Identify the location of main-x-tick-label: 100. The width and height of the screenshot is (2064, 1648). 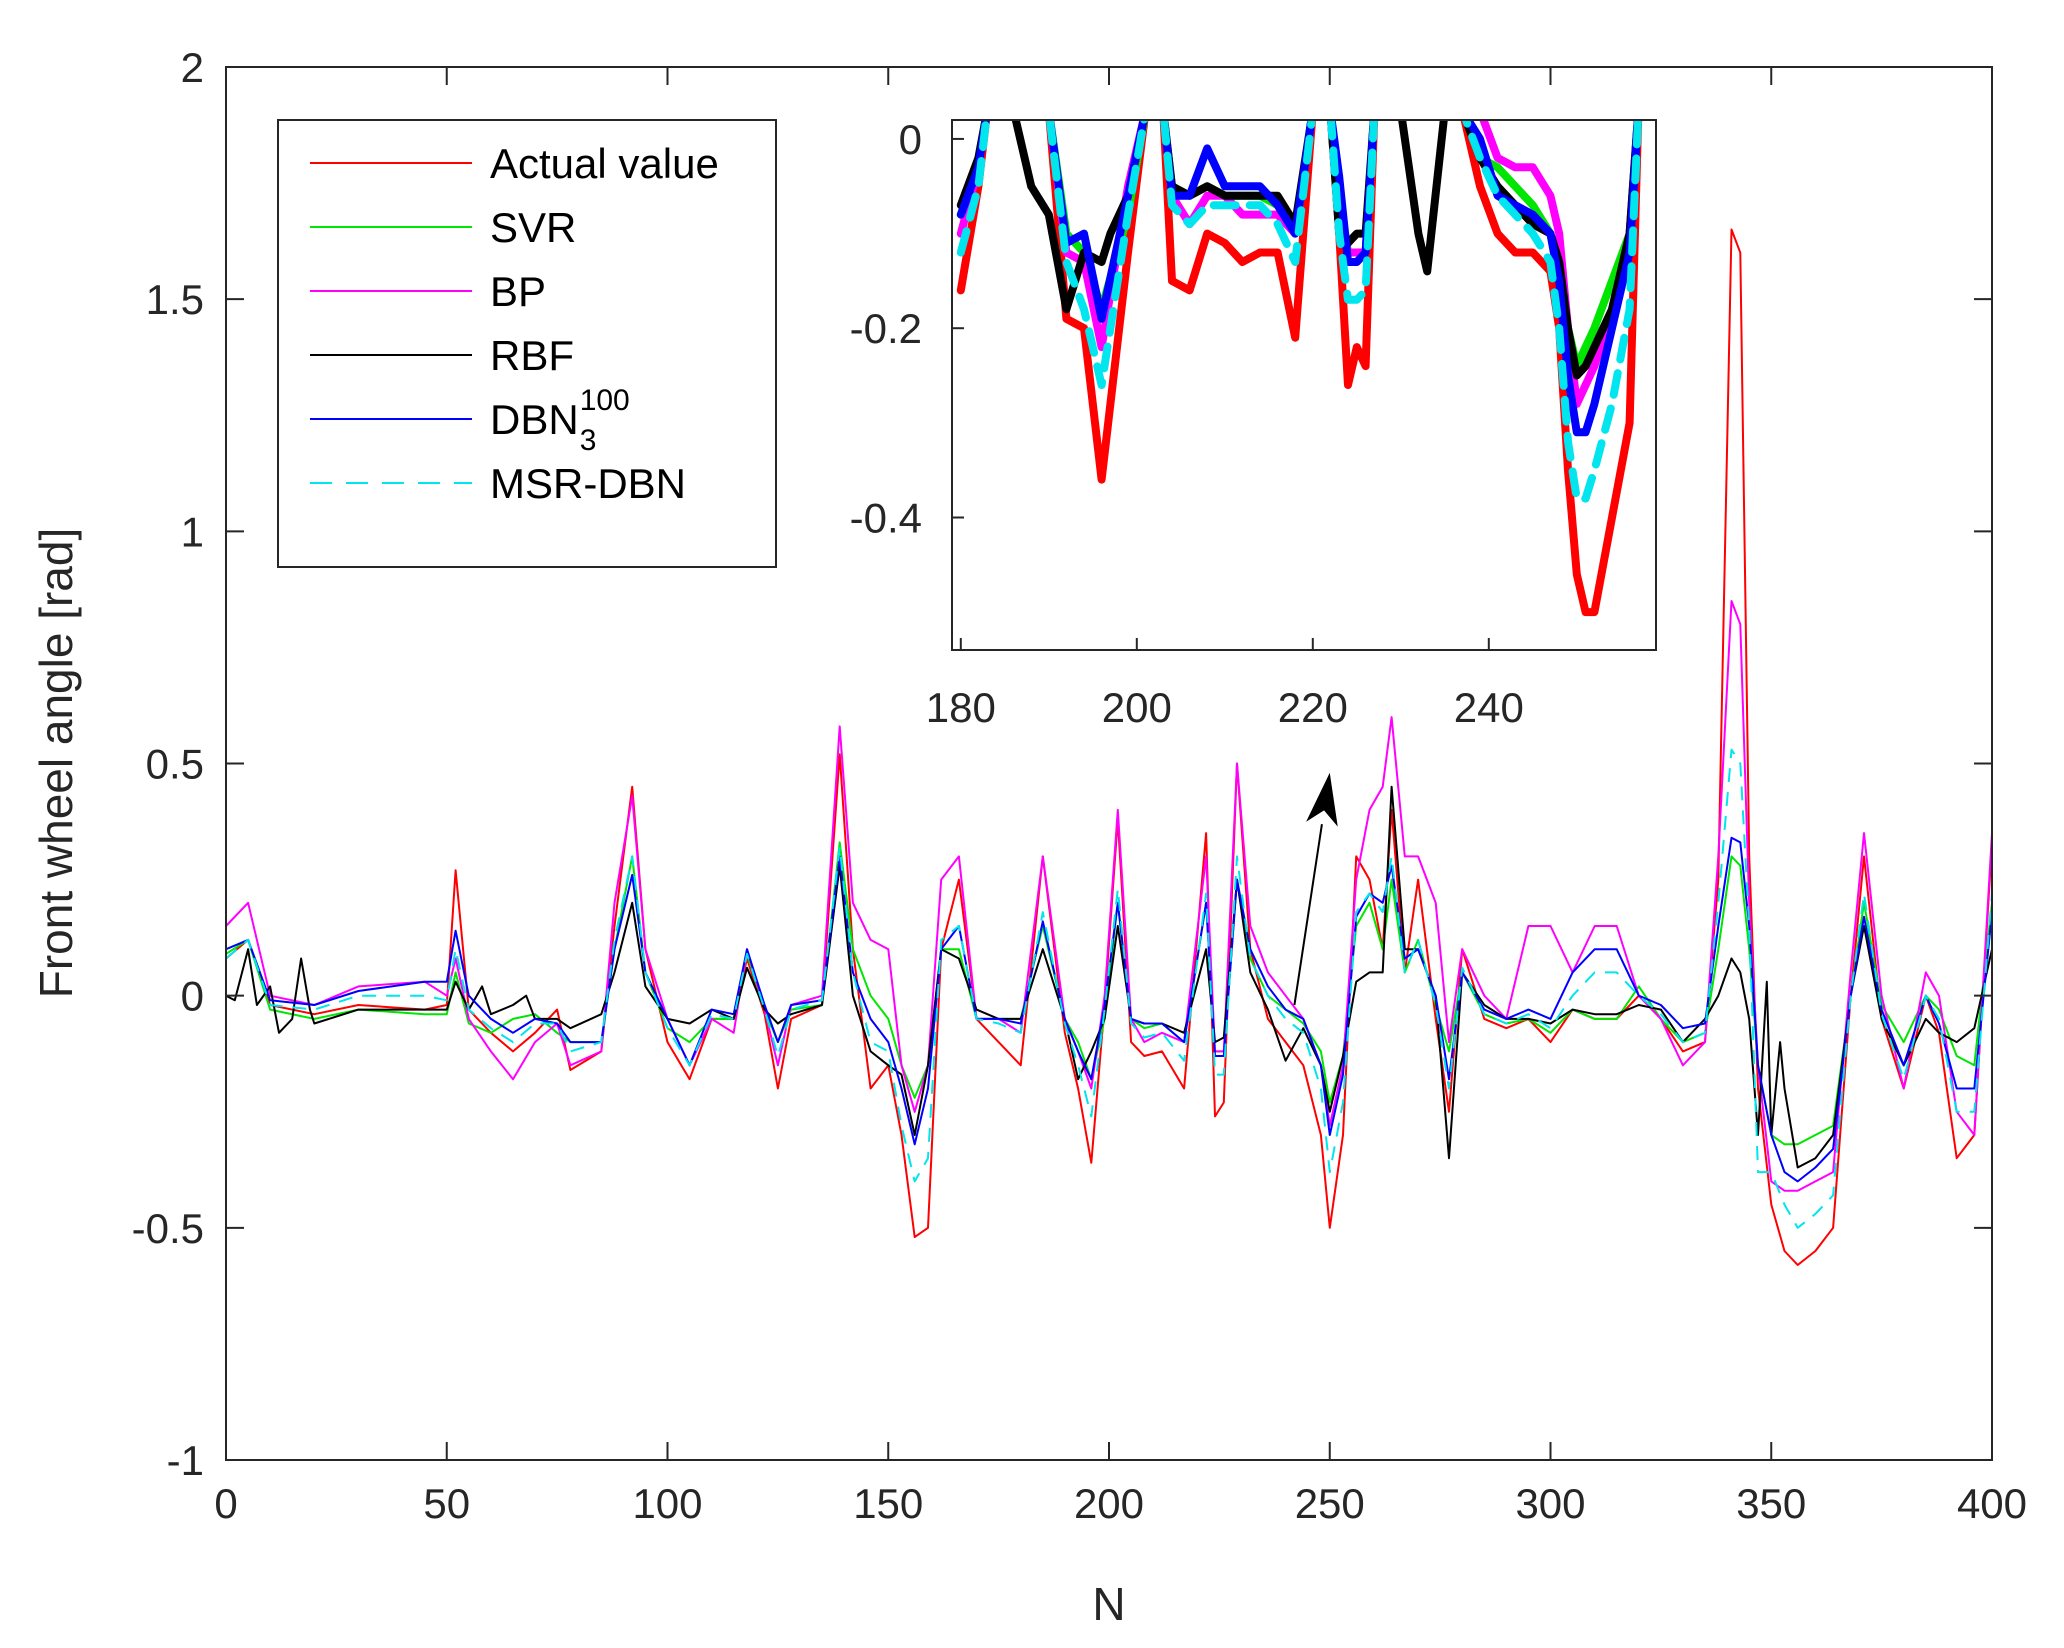
(667, 1503).